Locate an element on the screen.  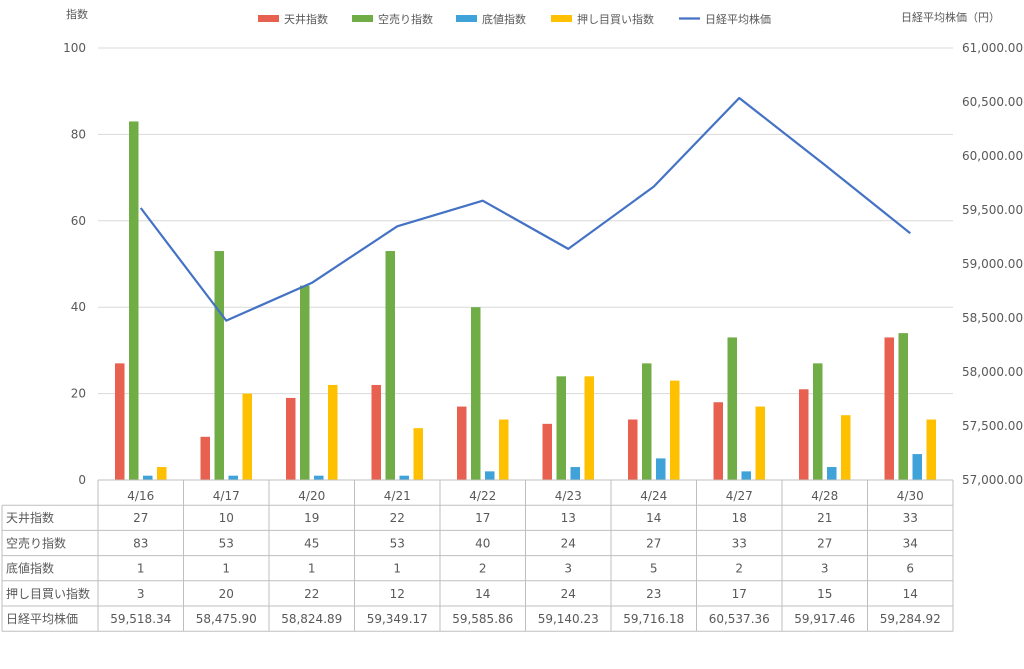
right-tick-label: 61,000.00 is located at coordinates (992, 48).